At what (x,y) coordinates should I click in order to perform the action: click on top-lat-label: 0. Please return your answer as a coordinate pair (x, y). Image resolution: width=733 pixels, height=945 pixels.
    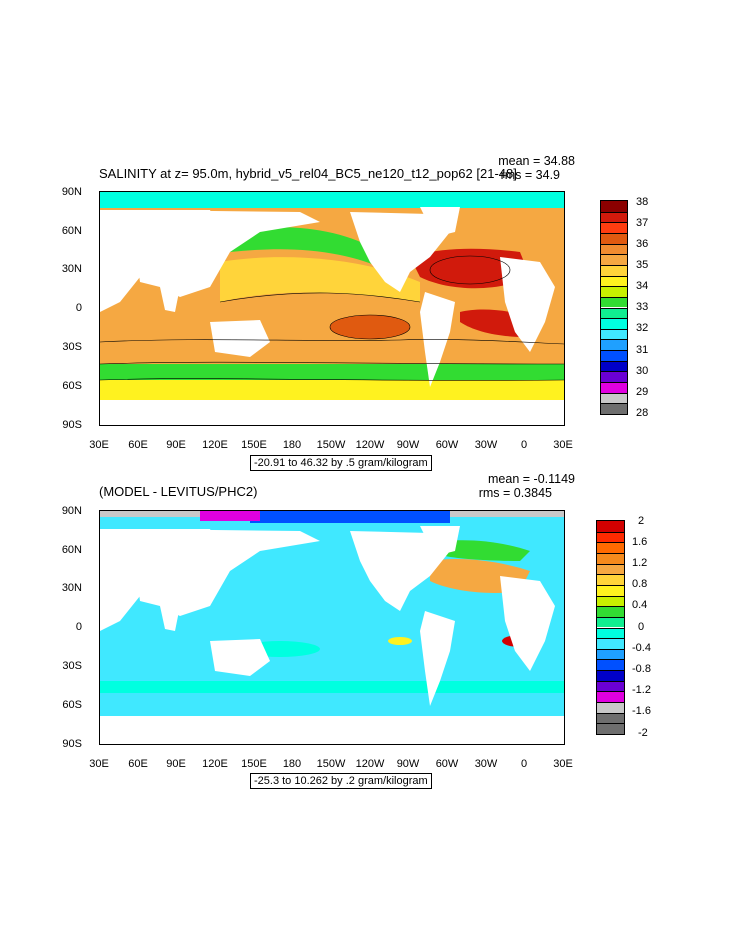
    Looking at the image, I should click on (78, 308).